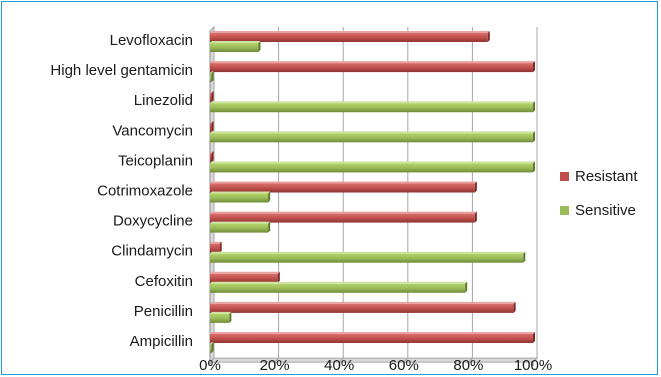 This screenshot has height=377, width=661. What do you see at coordinates (468, 365) in the screenshot?
I see `x-tick-label: 80%` at bounding box center [468, 365].